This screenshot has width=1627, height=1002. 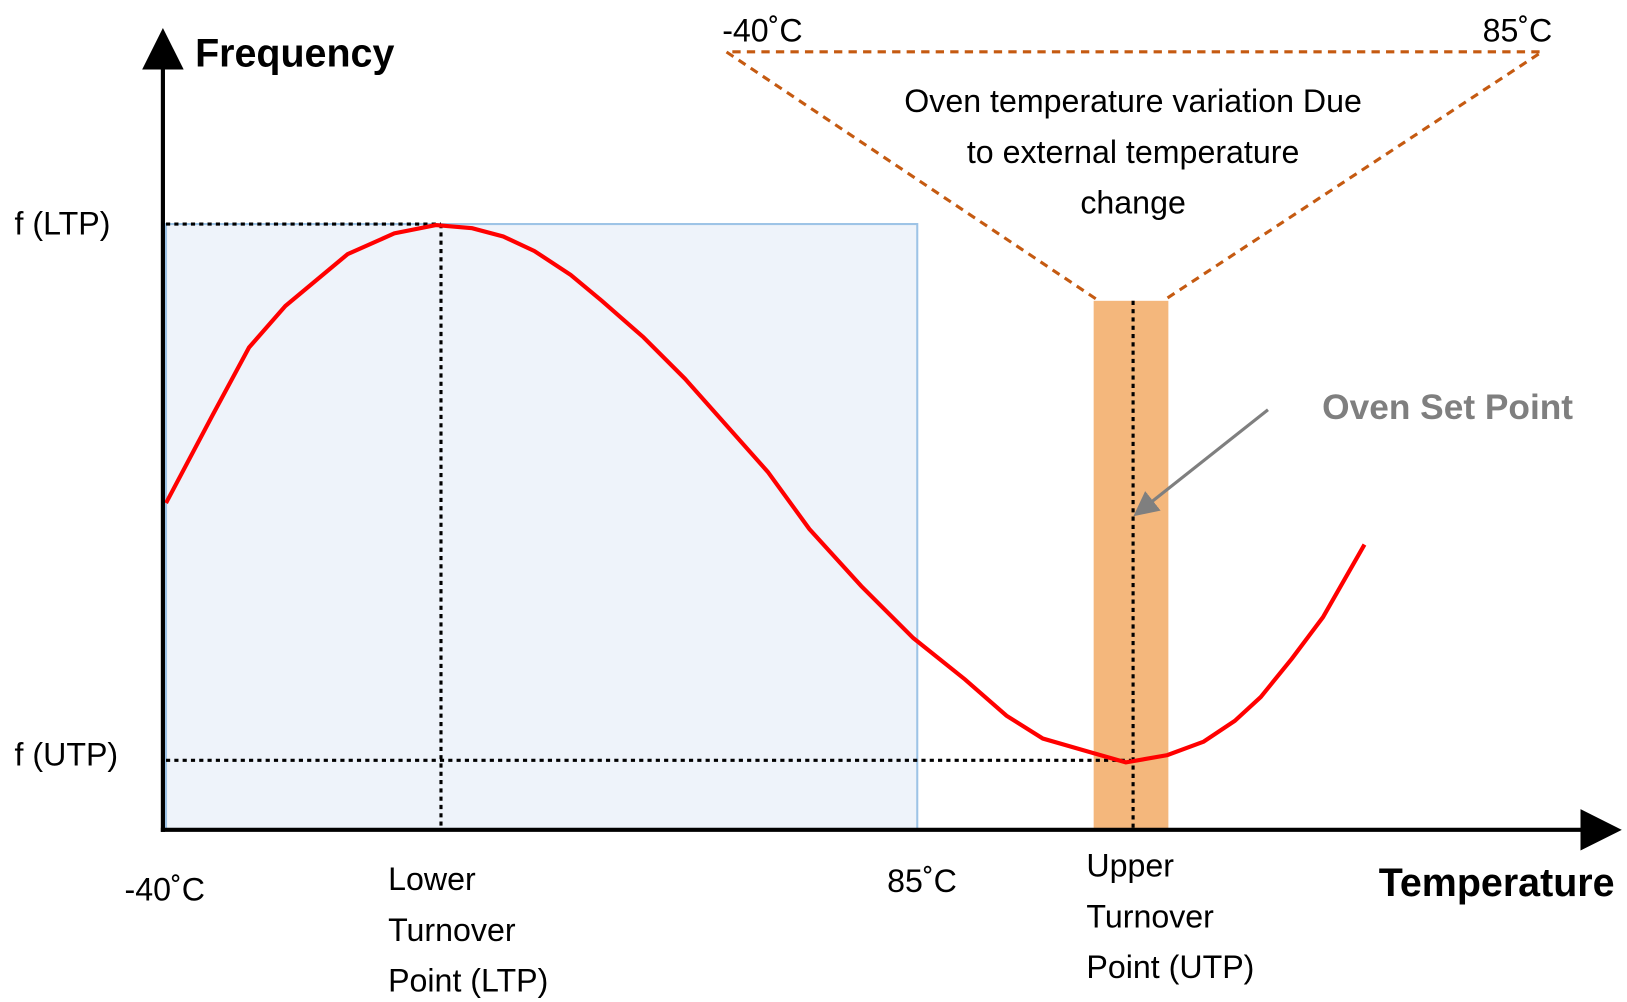 I want to click on y-axis-title: Frequency, so click(x=294, y=53).